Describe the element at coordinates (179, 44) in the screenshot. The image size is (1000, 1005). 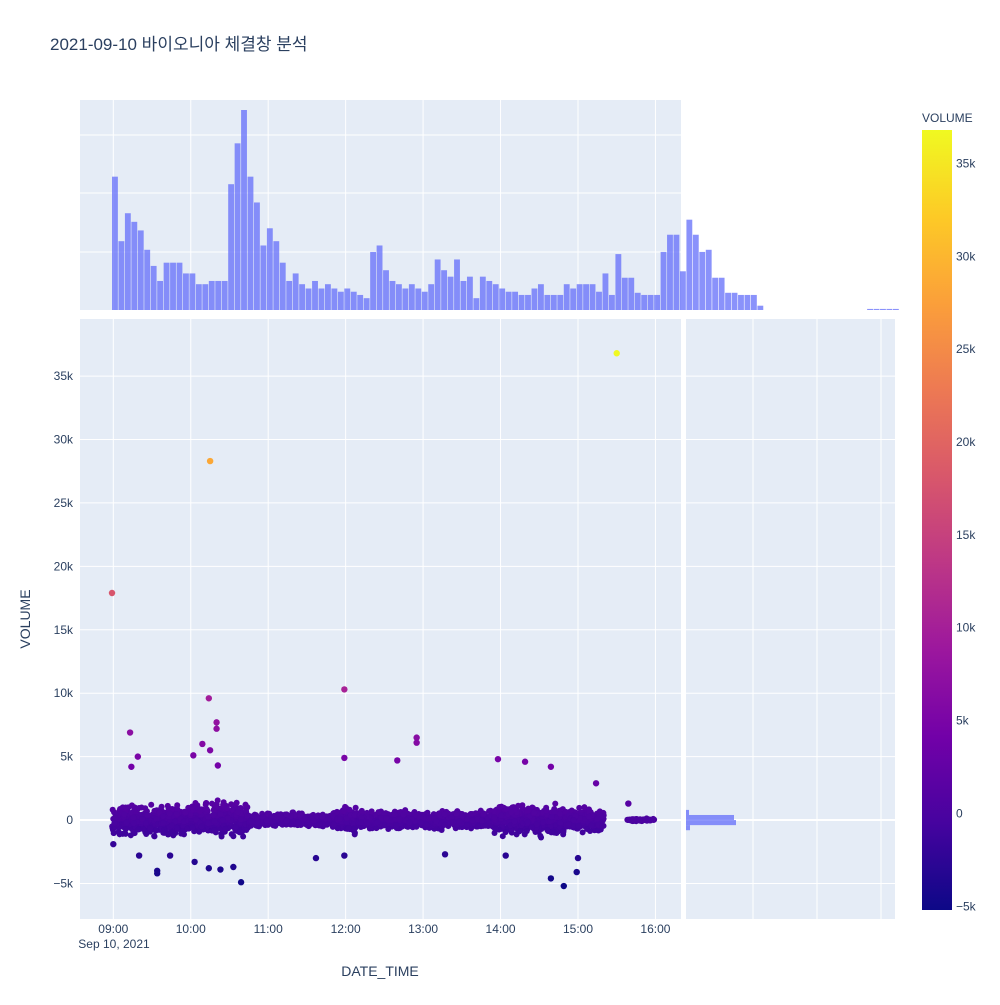
I see `chart-title: 2021-09-10 바이오니아 체결창 분석` at that location.